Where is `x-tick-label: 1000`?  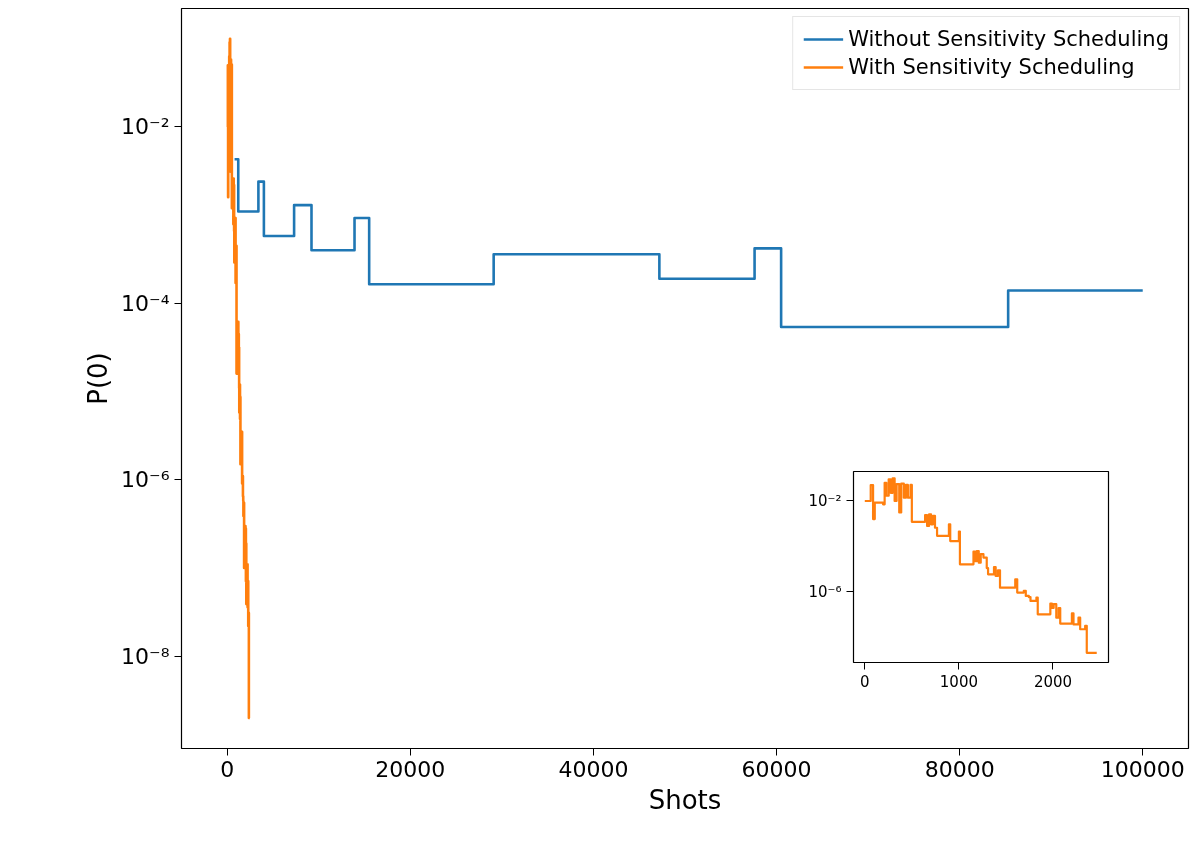
x-tick-label: 1000 is located at coordinates (958, 681).